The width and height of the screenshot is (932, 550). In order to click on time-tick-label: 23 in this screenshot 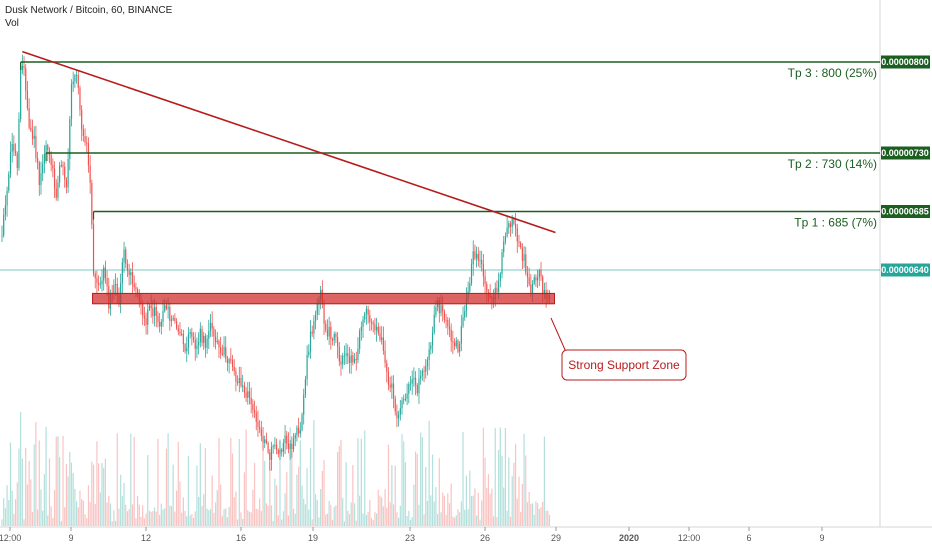, I will do `click(410, 538)`.